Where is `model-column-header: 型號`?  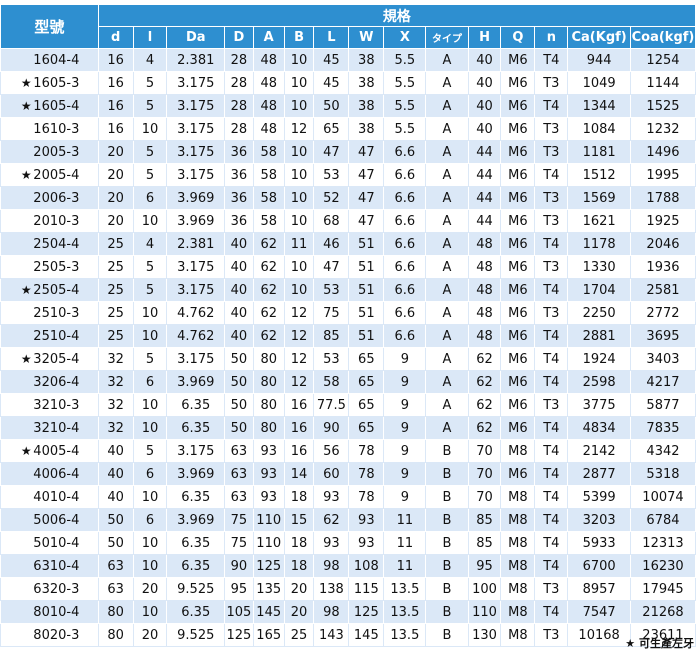 model-column-header: 型號 is located at coordinates (49, 26).